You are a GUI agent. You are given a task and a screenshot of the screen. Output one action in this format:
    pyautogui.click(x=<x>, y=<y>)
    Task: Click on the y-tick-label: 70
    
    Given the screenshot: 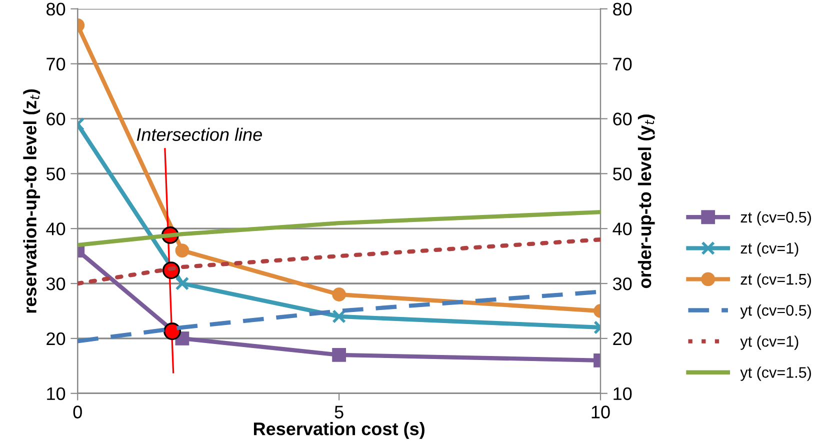 What is the action you would take?
    pyautogui.click(x=56, y=64)
    